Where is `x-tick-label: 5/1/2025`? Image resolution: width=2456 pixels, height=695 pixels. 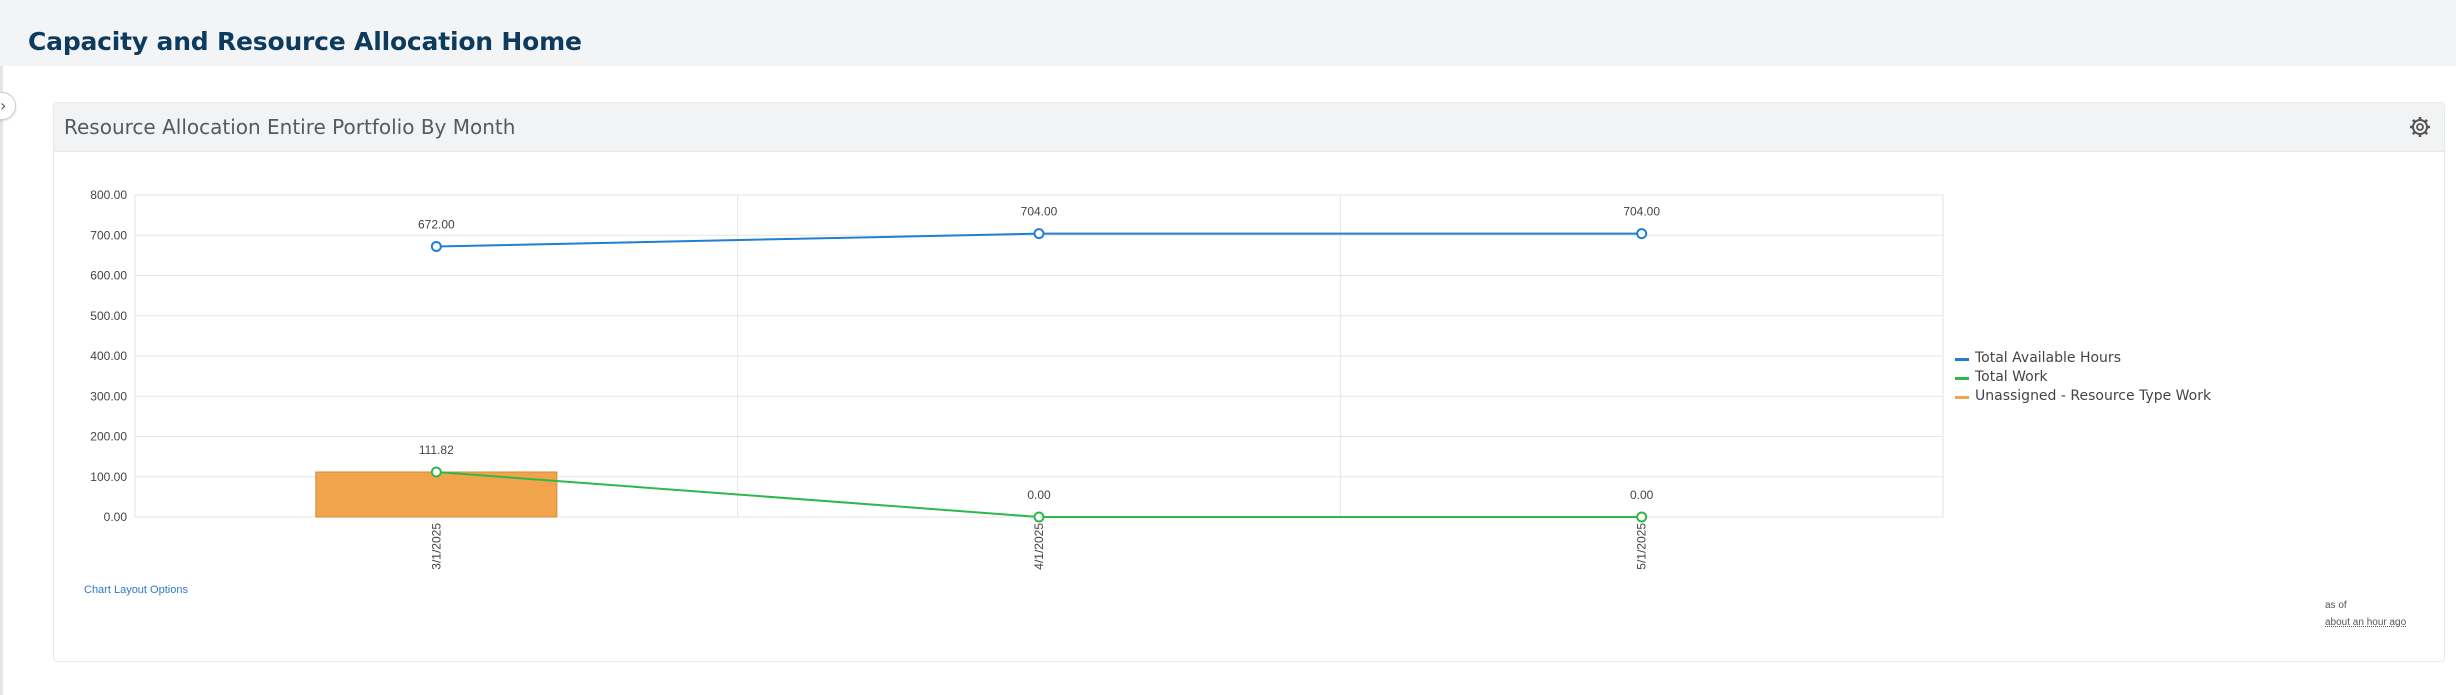 x-tick-label: 5/1/2025 is located at coordinates (1642, 546).